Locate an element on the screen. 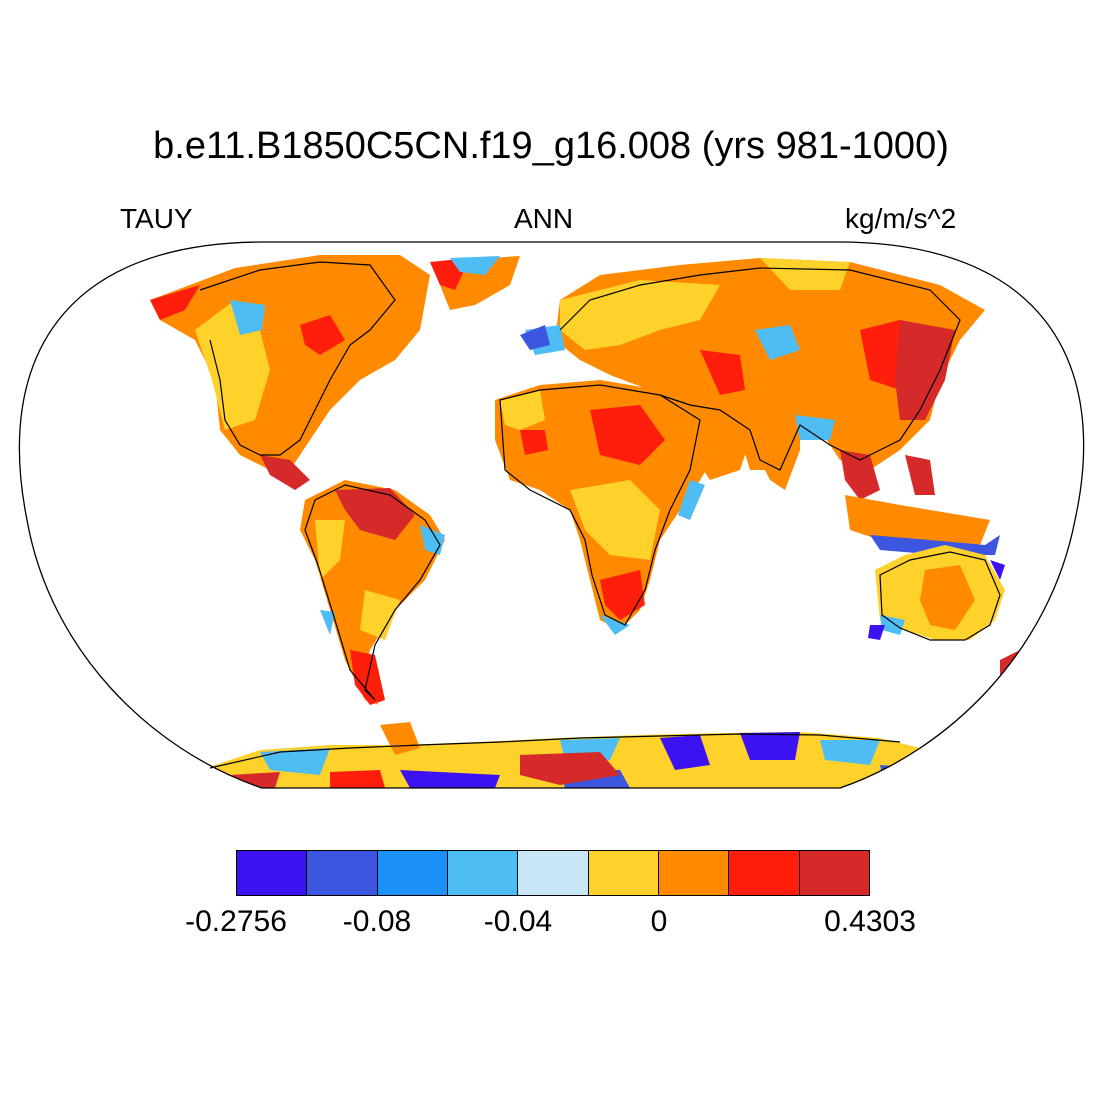 The image size is (1102, 1102). colorbar-label-zero: 0 is located at coordinates (659, 921).